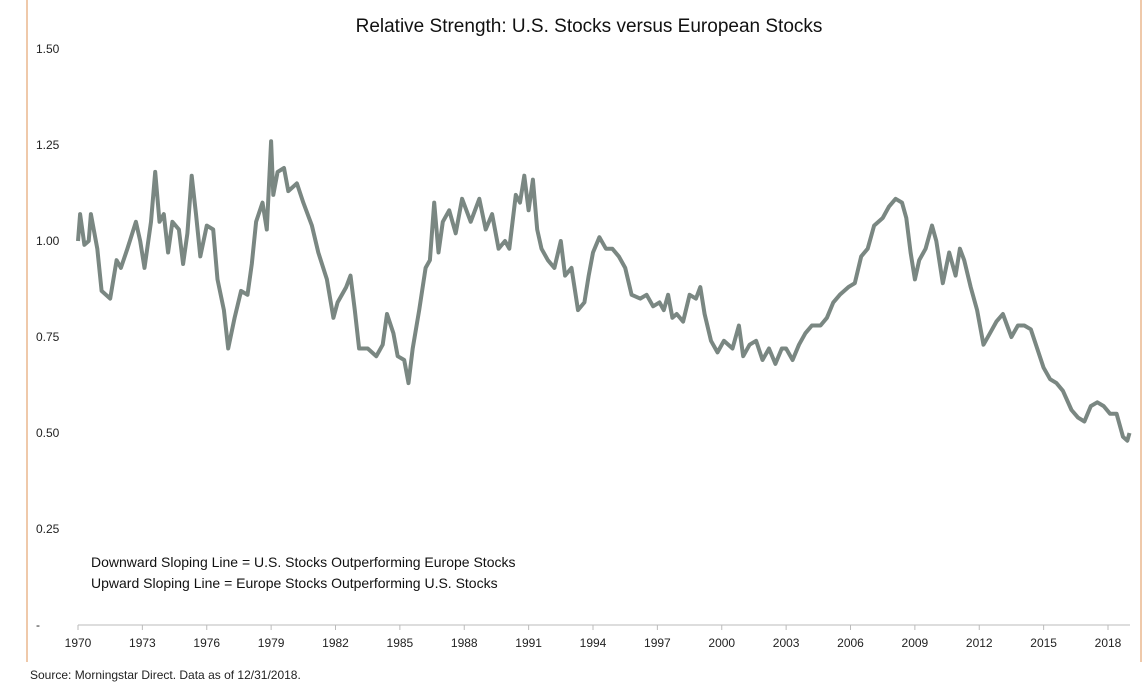  What do you see at coordinates (78, 643) in the screenshot?
I see `x-tick-label: 1970` at bounding box center [78, 643].